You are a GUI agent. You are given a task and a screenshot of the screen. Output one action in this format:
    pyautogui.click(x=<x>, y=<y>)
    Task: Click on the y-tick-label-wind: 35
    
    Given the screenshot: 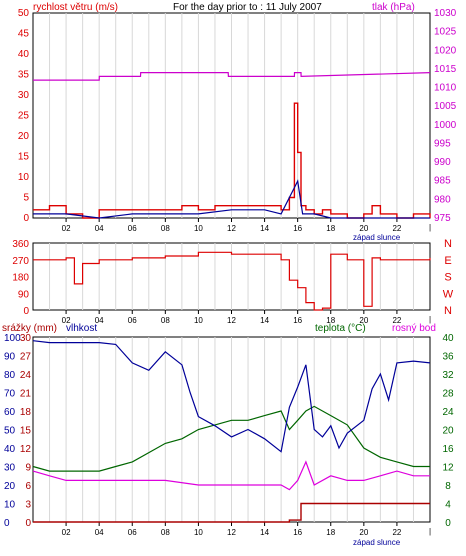 What is the action you would take?
    pyautogui.click(x=24, y=75)
    